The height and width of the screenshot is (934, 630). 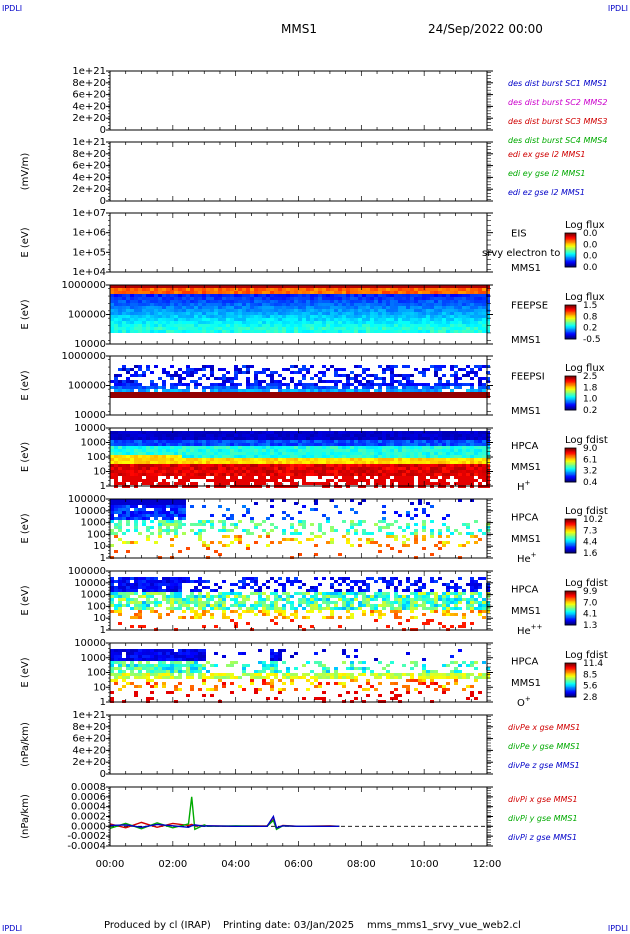 I want to click on legend-entry-divpi: divPi y gse MMS1, so click(x=543, y=818).